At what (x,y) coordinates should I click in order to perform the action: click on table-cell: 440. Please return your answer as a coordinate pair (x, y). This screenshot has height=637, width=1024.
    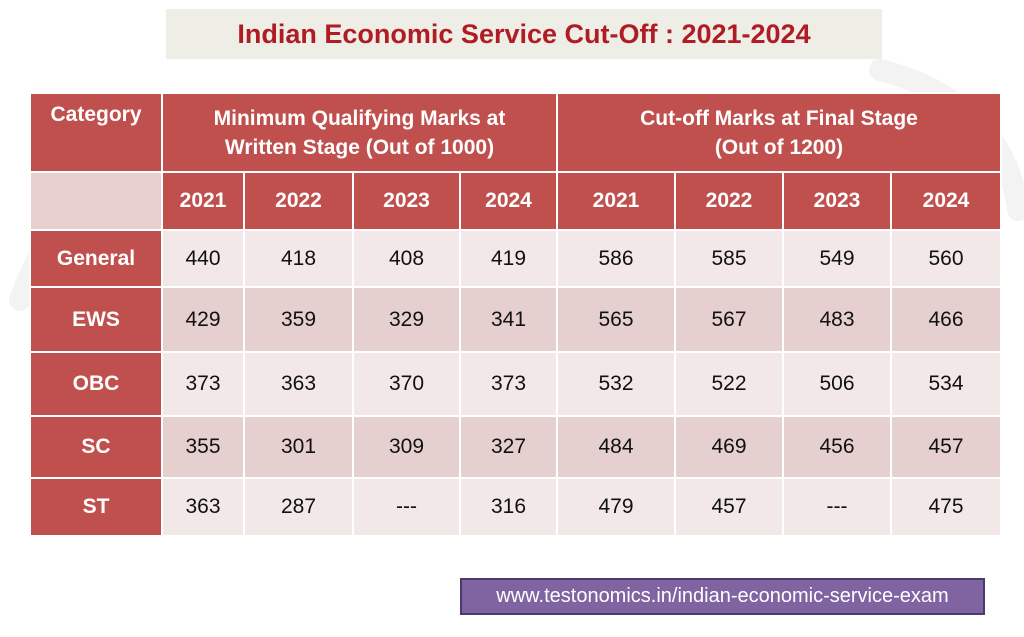
    Looking at the image, I should click on (203, 258).